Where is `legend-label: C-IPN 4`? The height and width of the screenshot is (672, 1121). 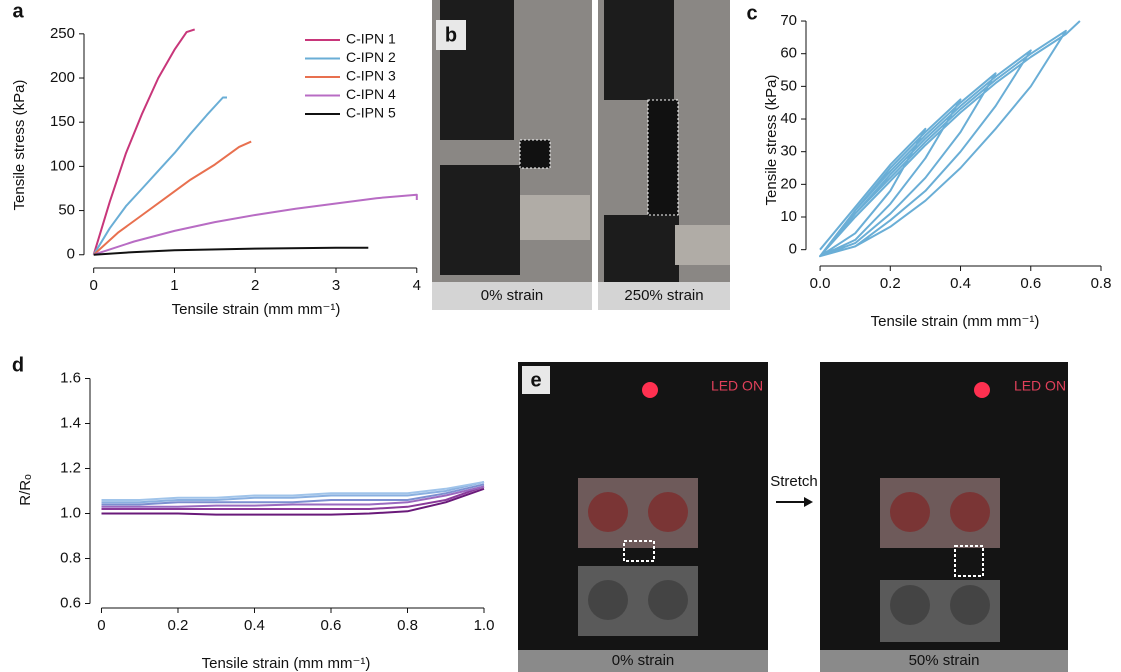 legend-label: C-IPN 4 is located at coordinates (371, 94).